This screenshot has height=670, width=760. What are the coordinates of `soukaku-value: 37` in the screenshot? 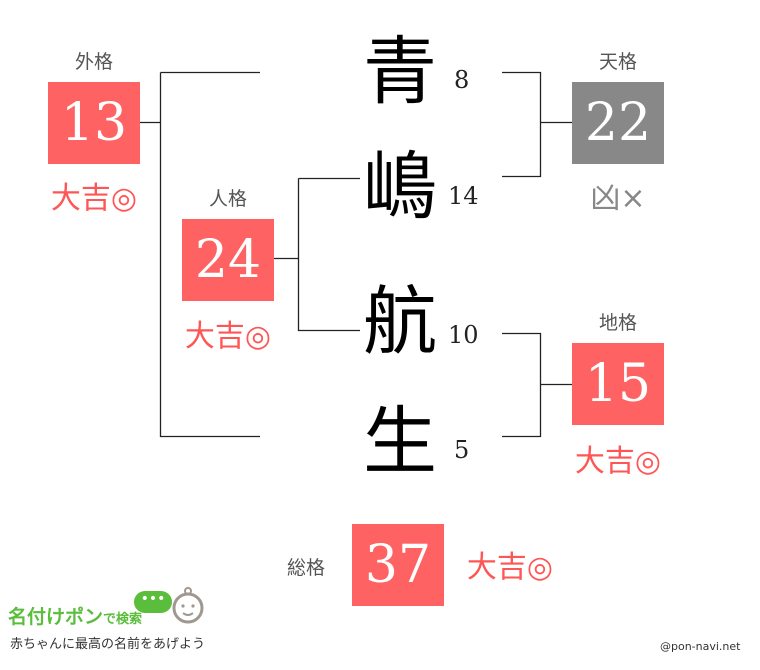 It's located at (398, 565).